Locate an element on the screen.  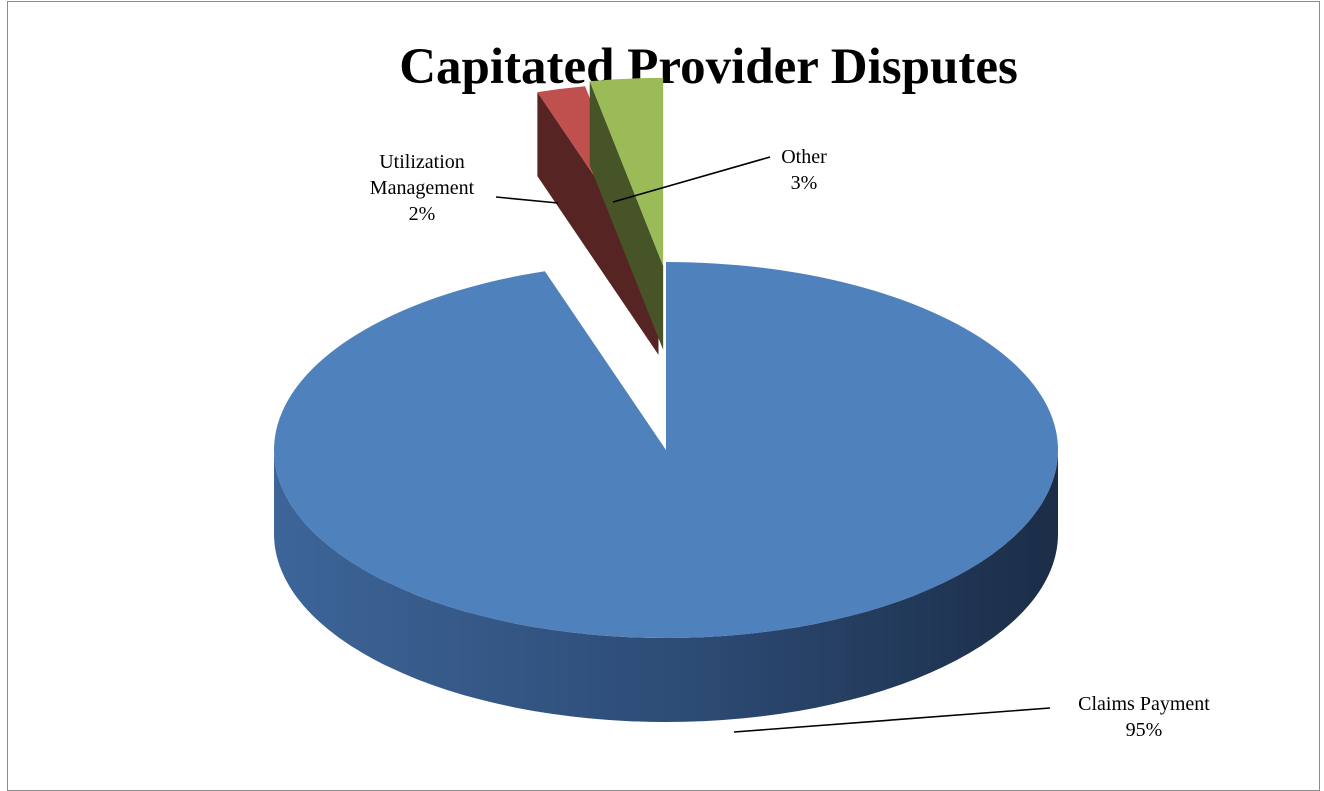
slice-side-other is located at coordinates (626, 215).